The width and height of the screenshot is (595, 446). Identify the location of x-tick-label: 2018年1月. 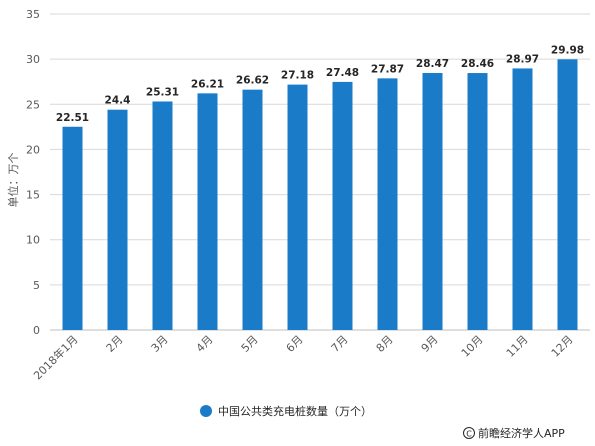
(55, 357).